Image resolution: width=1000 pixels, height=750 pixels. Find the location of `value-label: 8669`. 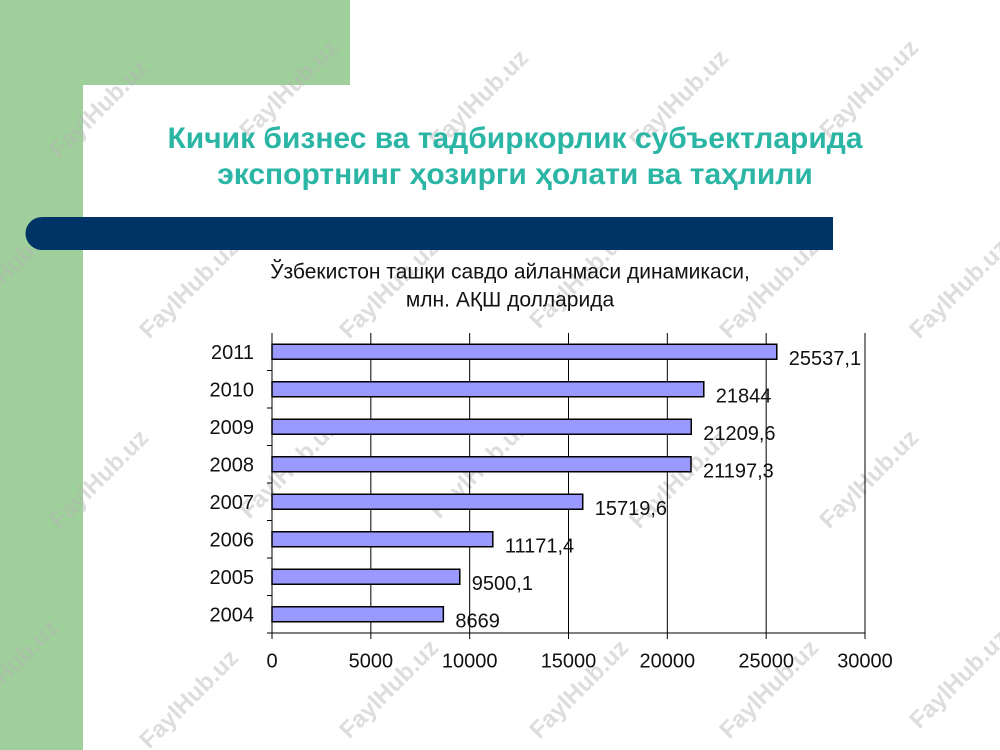

value-label: 8669 is located at coordinates (477, 622).